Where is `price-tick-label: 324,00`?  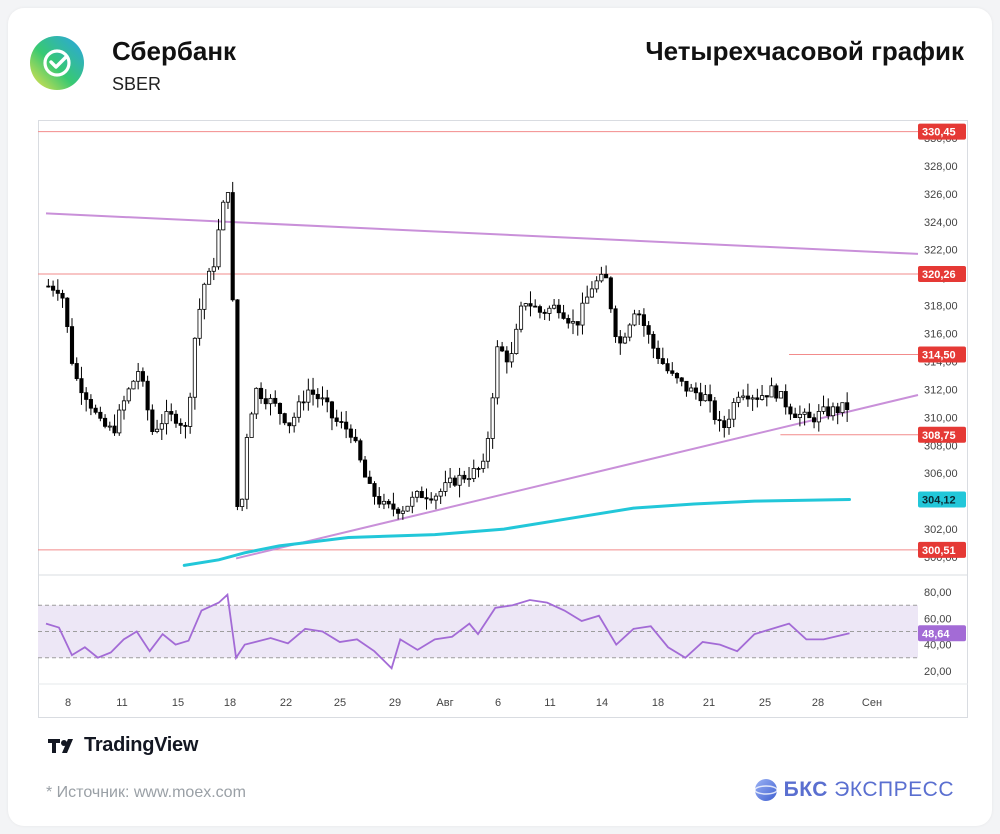 price-tick-label: 324,00 is located at coordinates (941, 223).